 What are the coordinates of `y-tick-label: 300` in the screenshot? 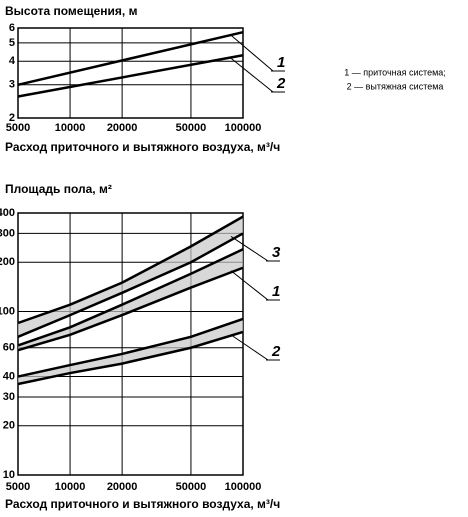 It's located at (7, 233).